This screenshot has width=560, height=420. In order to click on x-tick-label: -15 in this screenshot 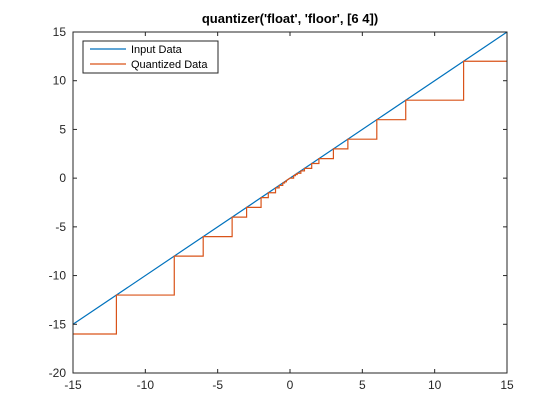, I will do `click(73, 385)`.